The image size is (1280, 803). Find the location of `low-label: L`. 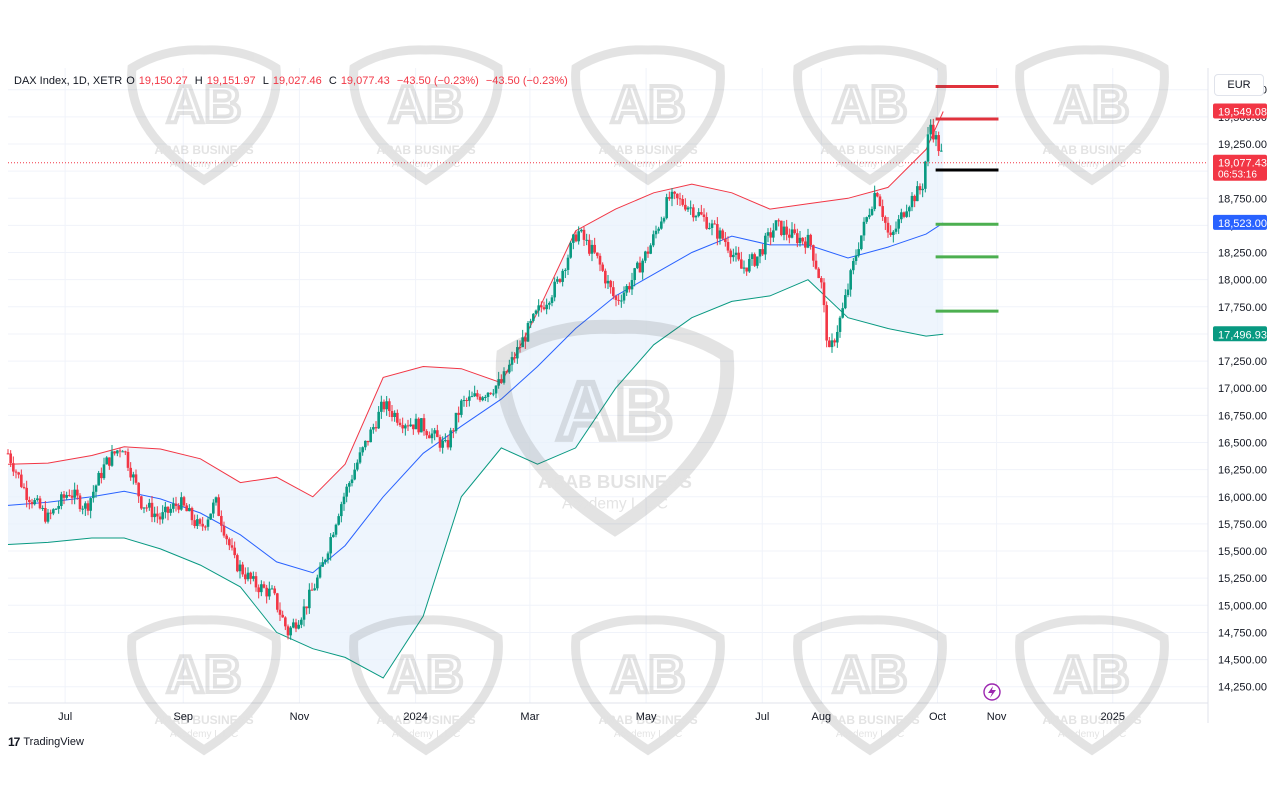

low-label: L is located at coordinates (265, 81).